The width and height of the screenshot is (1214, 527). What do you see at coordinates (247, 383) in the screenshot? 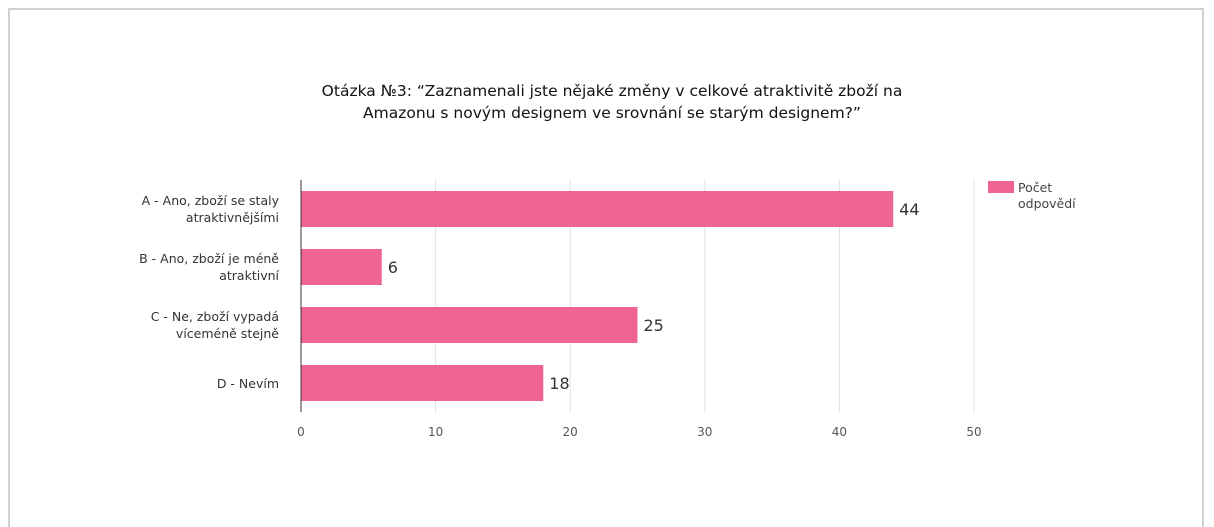
I see `y-tick-label: D - Nevím` at bounding box center [247, 383].